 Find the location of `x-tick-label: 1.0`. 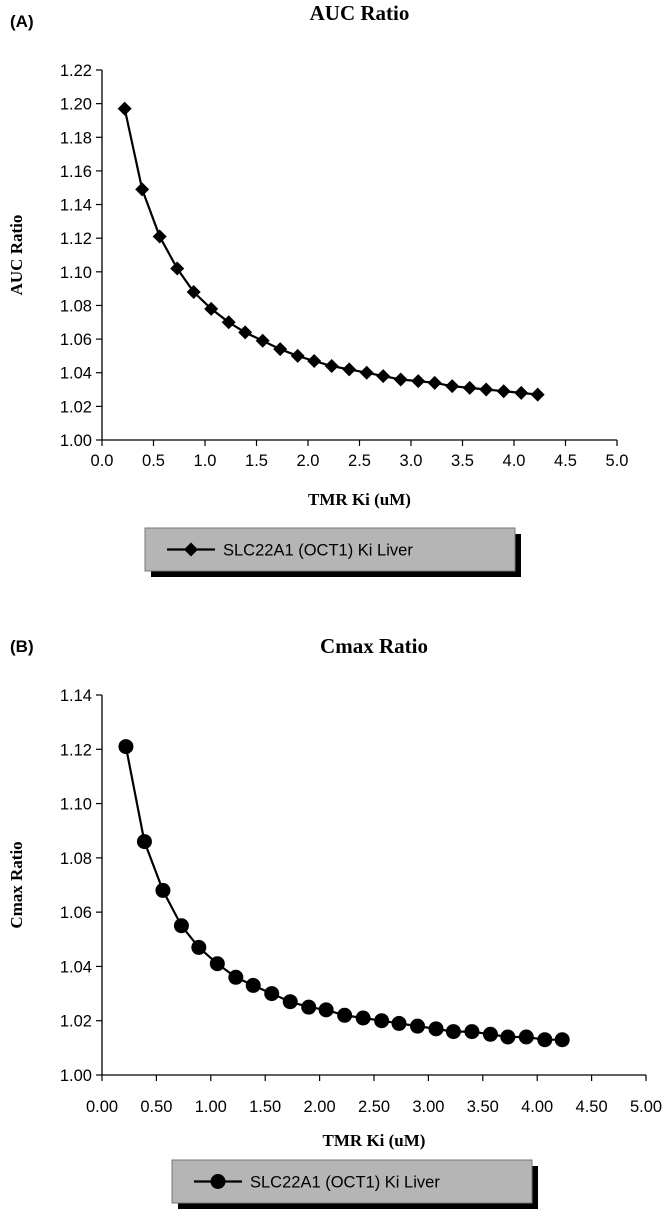

x-tick-label: 1.0 is located at coordinates (205, 461).